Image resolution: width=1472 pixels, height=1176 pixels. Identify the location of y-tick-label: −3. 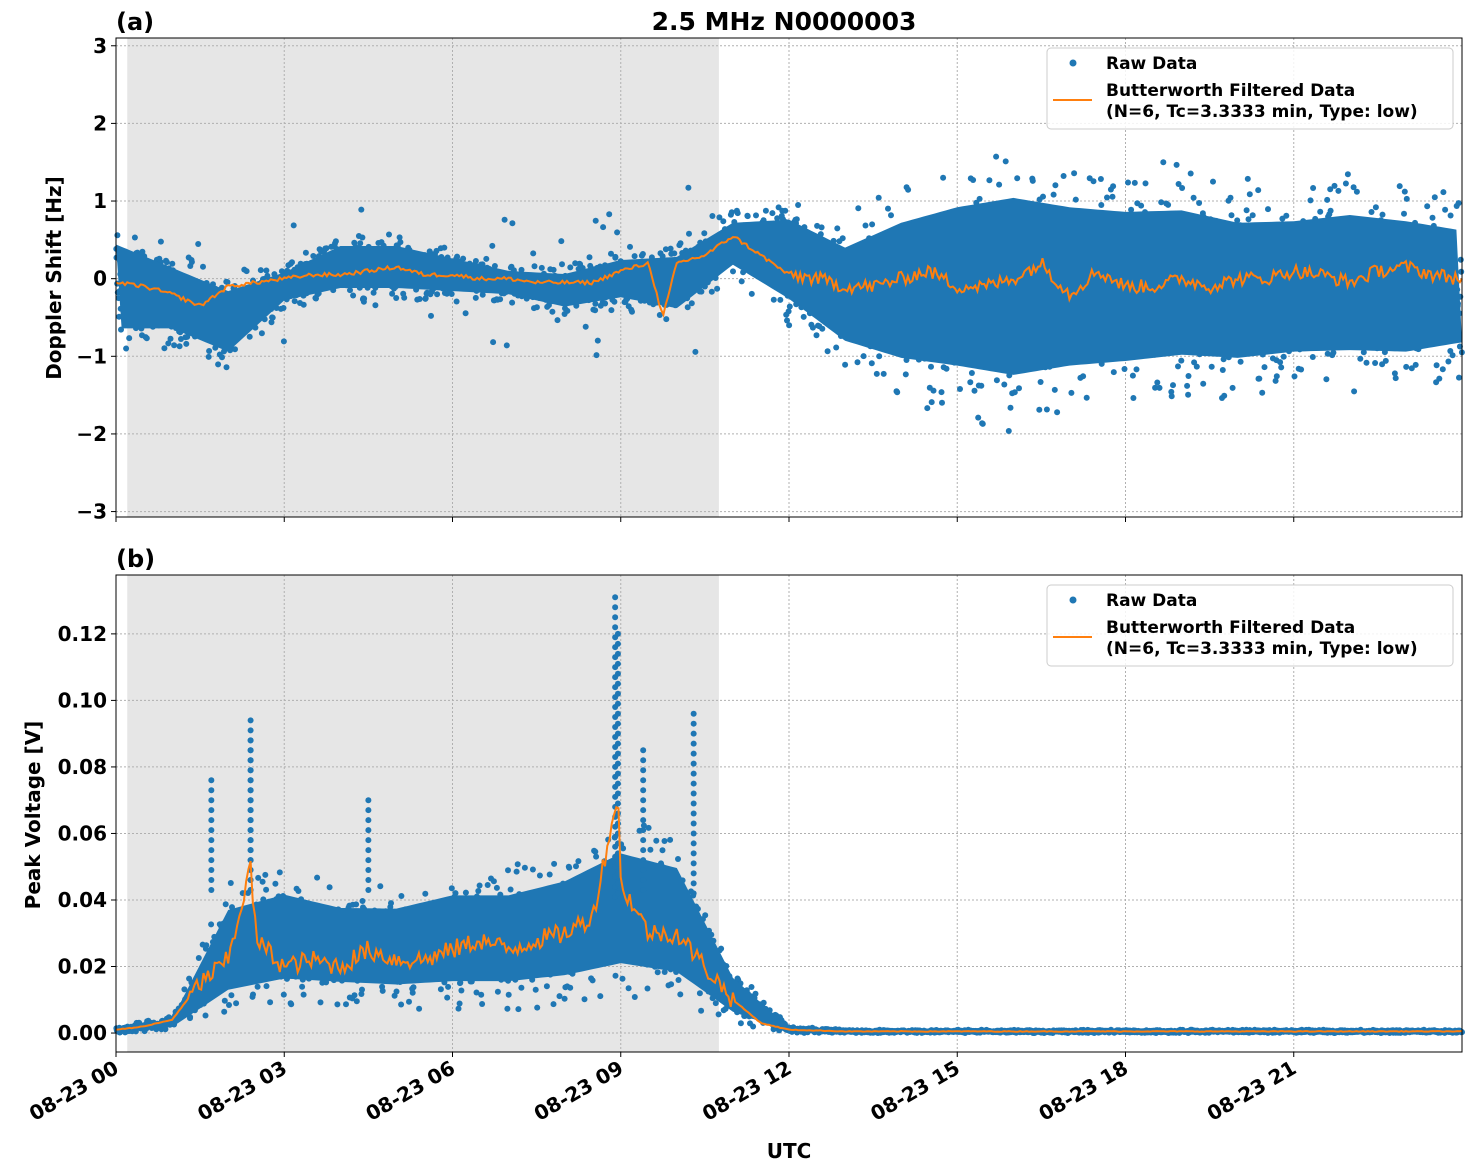
(91, 512).